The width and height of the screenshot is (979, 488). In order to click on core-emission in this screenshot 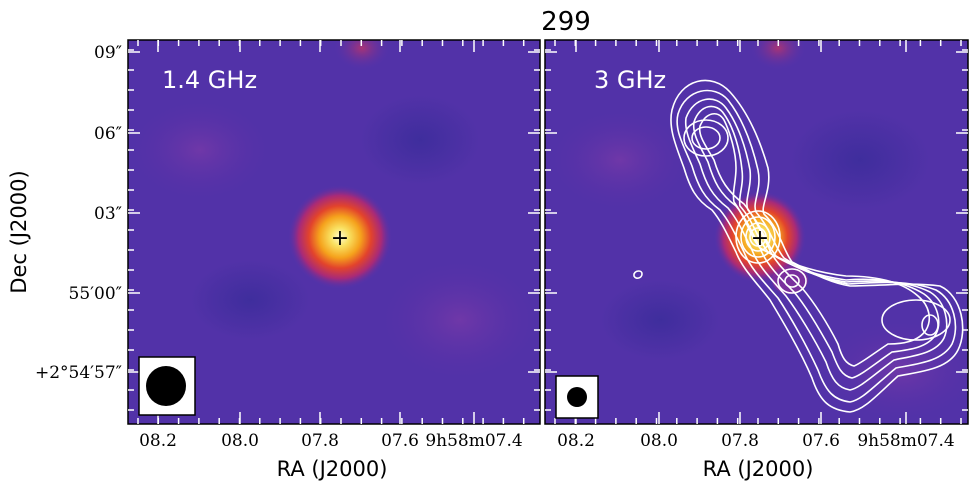, I will do `click(340, 237)`.